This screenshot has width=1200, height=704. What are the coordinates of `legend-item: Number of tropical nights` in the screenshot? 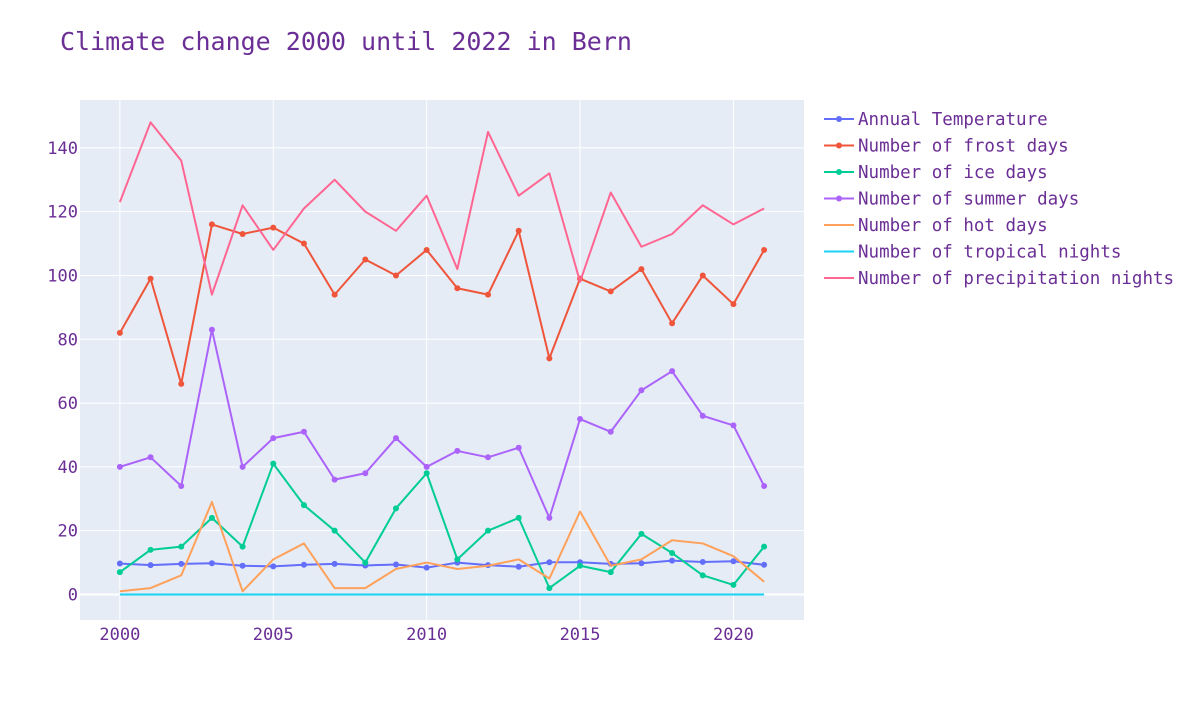 It's located at (972, 253).